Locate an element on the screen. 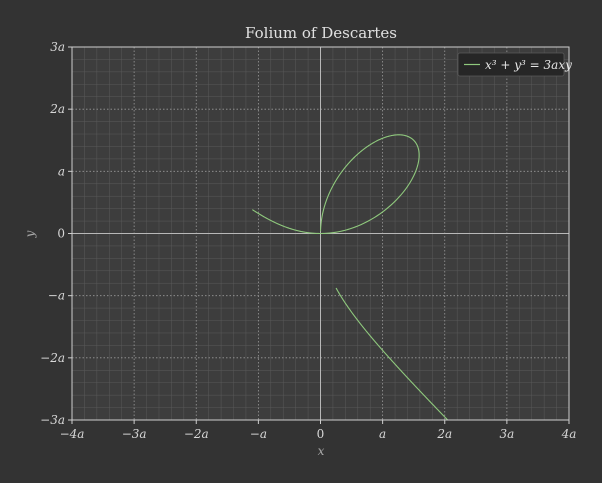  legend: x³ + y³ = 3axy is located at coordinates (514, 64).